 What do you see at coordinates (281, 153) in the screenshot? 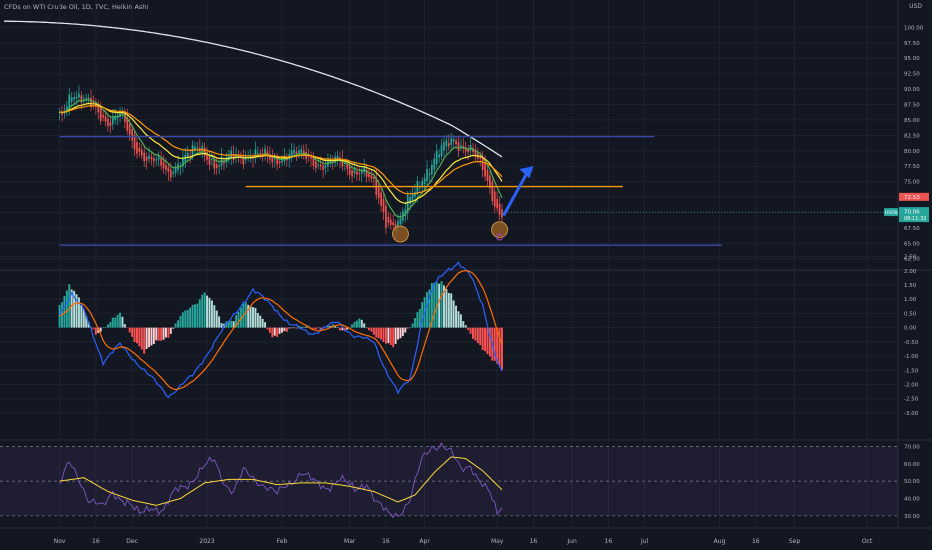
I see `ema-mid-line` at bounding box center [281, 153].